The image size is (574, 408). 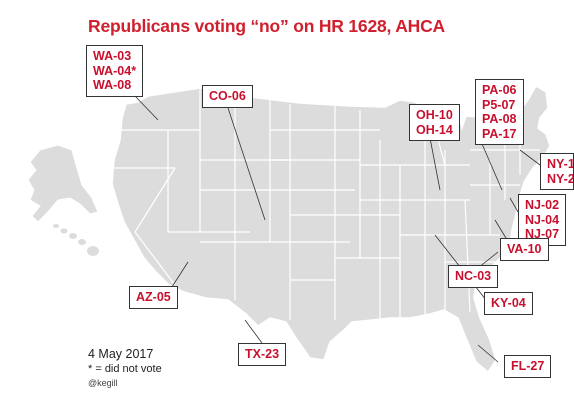 I want to click on label-line: NY-11, so click(x=560, y=164).